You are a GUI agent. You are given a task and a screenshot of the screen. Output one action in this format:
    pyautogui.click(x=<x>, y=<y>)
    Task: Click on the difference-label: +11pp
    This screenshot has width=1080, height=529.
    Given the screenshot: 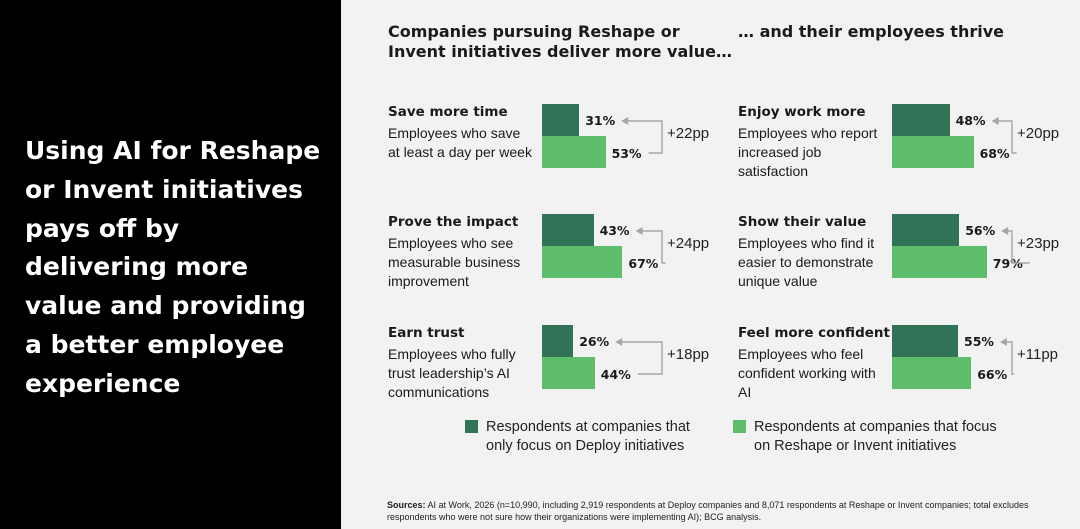 What is the action you would take?
    pyautogui.click(x=1038, y=354)
    